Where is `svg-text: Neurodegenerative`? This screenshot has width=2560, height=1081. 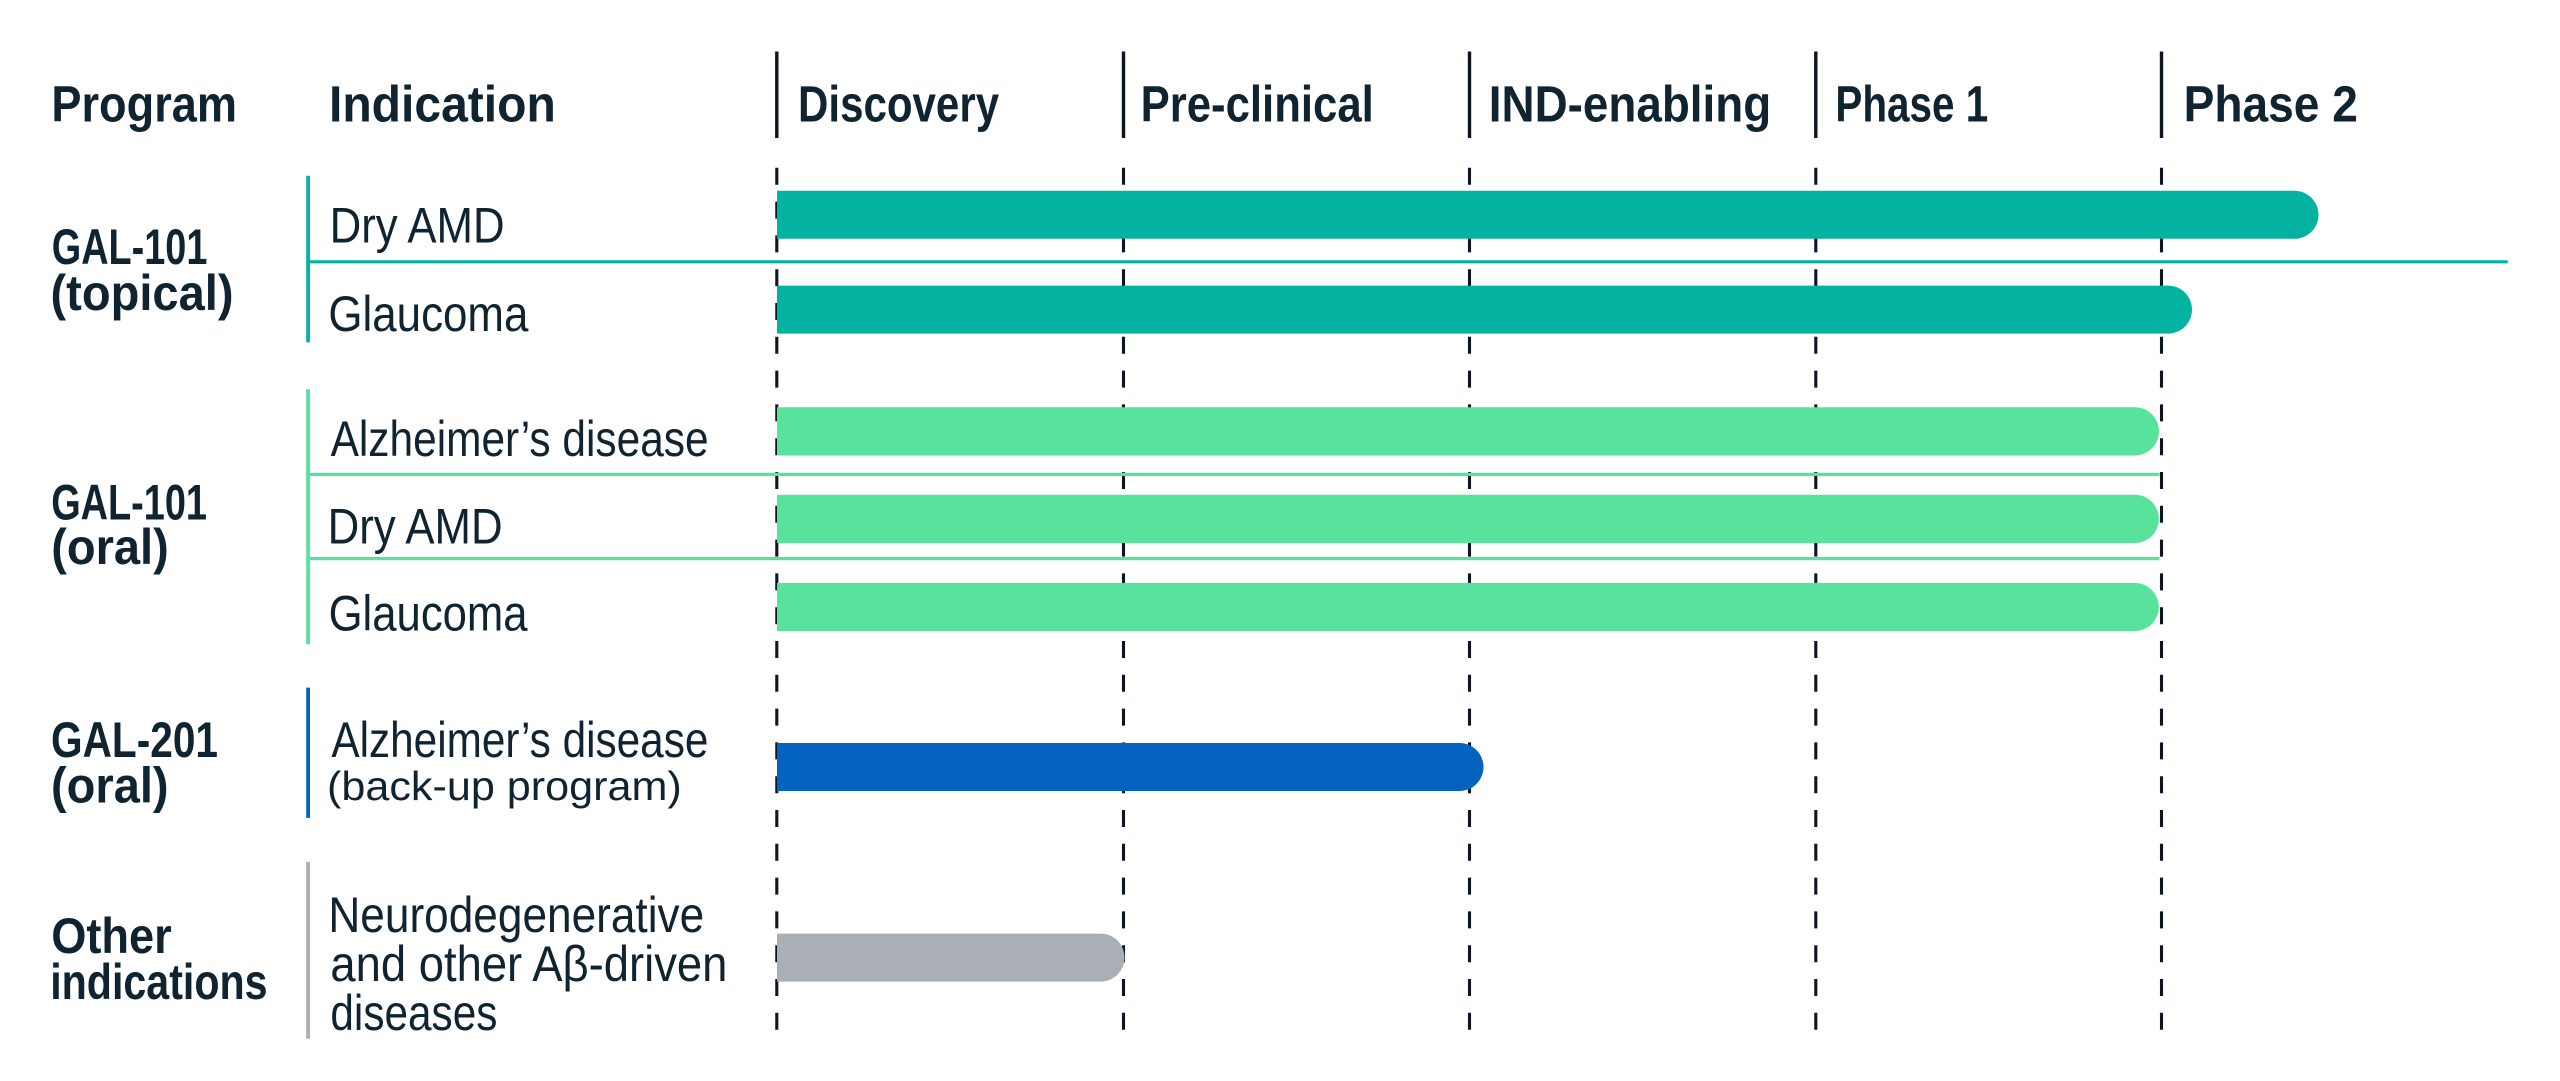
svg-text: Neurodegenerative is located at coordinates (516, 915).